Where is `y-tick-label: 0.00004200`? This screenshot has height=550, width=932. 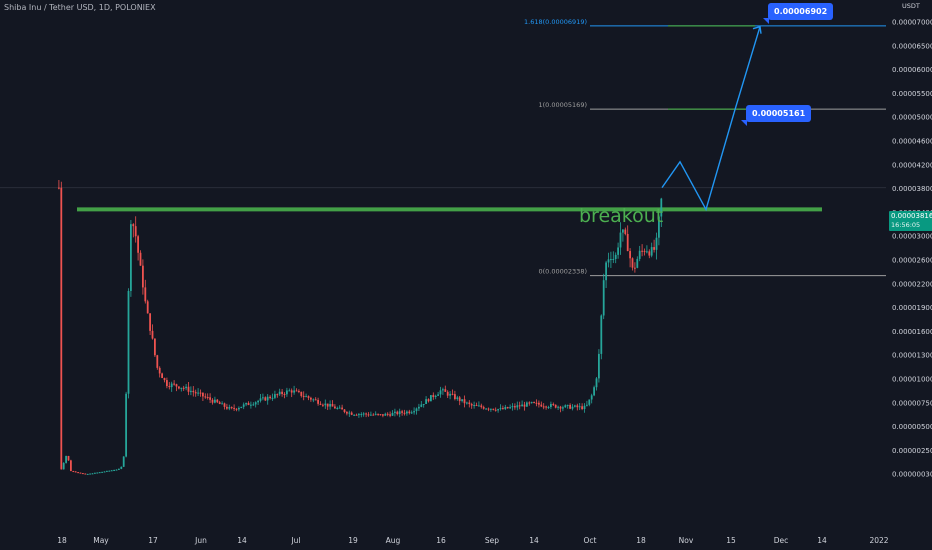 y-tick-label: 0.00004200 is located at coordinates (912, 165).